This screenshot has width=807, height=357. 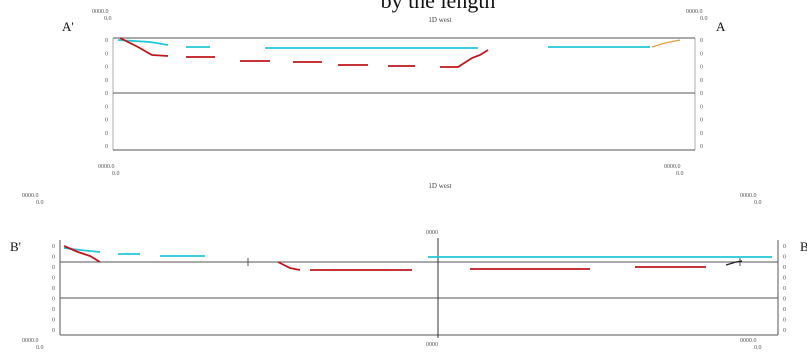 I want to click on profile-b-right-tick-label-9: 0, so click(x=784, y=331).